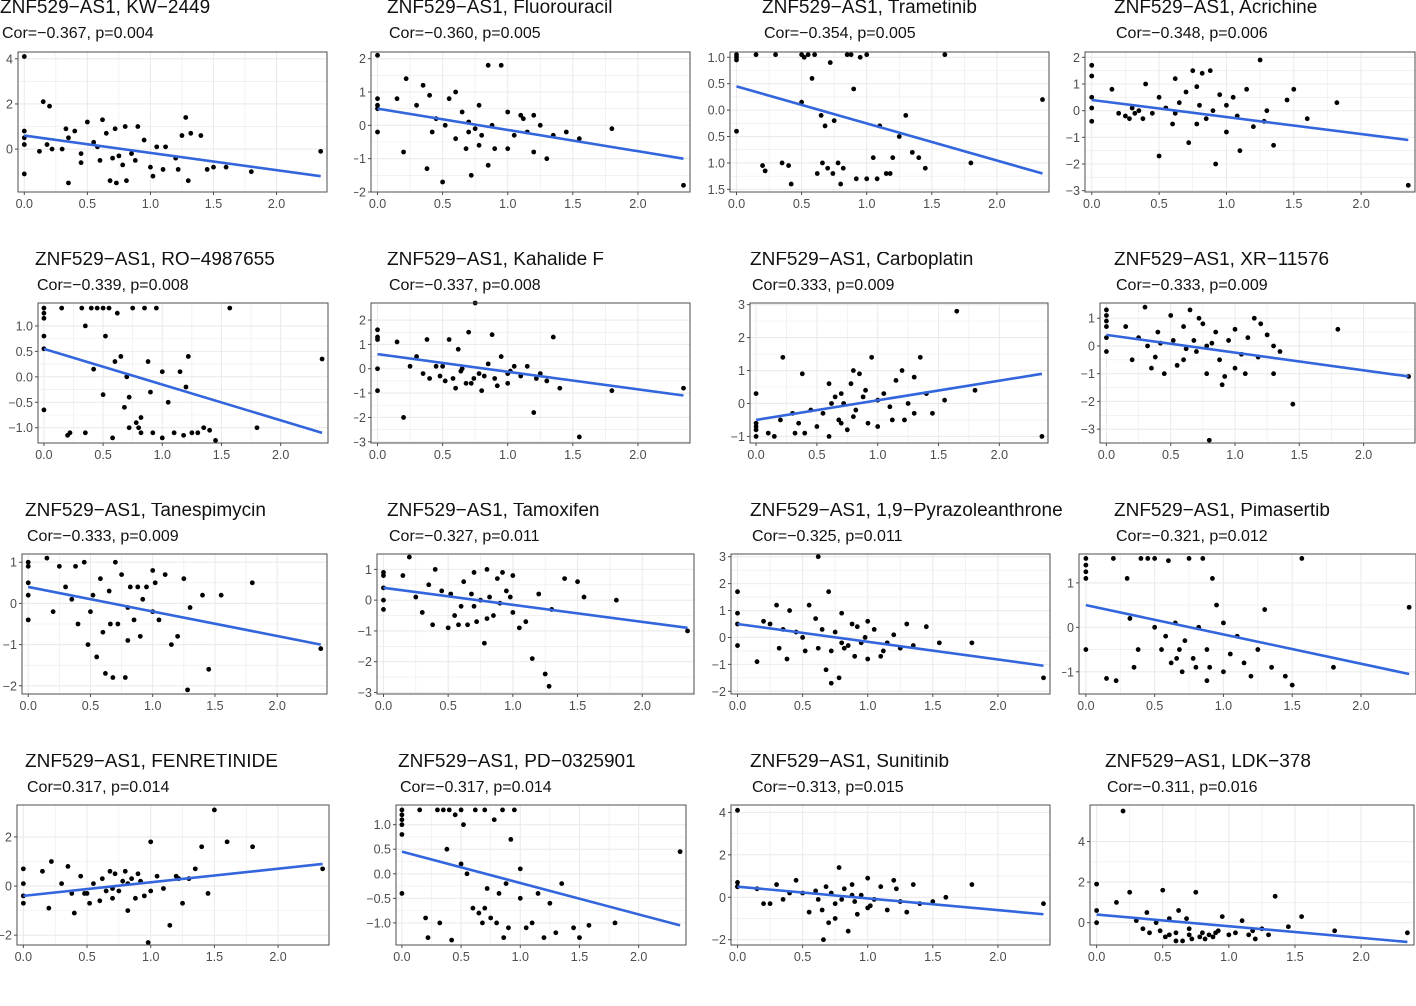  I want to click on y-tick-label: 0.5, so click(24, 352).